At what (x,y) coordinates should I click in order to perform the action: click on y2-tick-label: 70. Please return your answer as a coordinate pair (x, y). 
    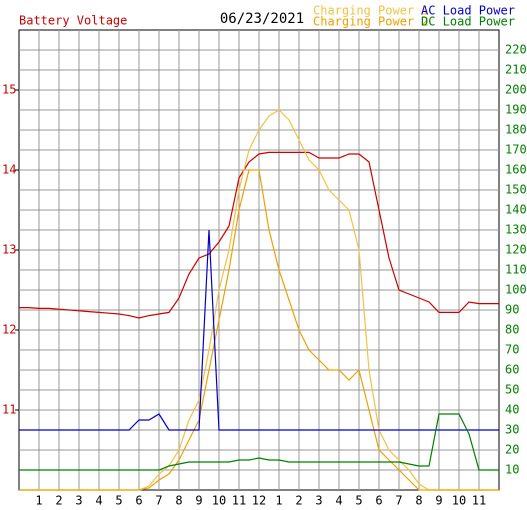
    Looking at the image, I should click on (512, 350).